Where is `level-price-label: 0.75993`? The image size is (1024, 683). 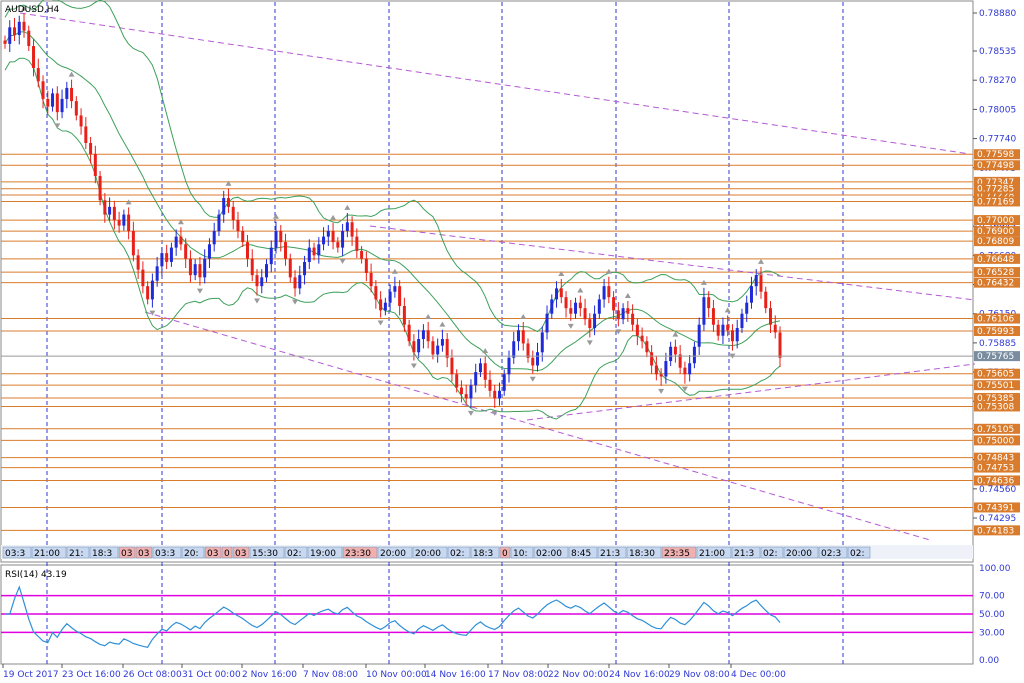
level-price-label: 0.75993 is located at coordinates (995, 332).